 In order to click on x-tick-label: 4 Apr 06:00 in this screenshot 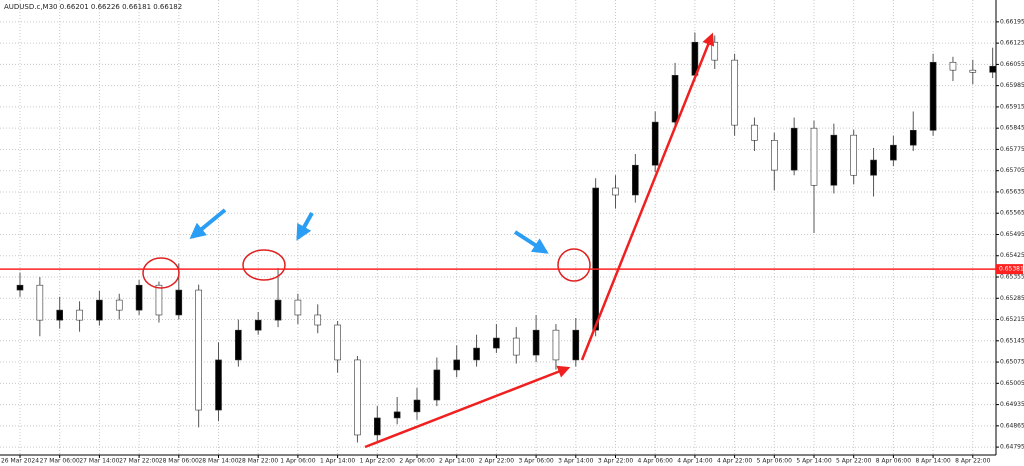, I will do `click(655, 461)`.